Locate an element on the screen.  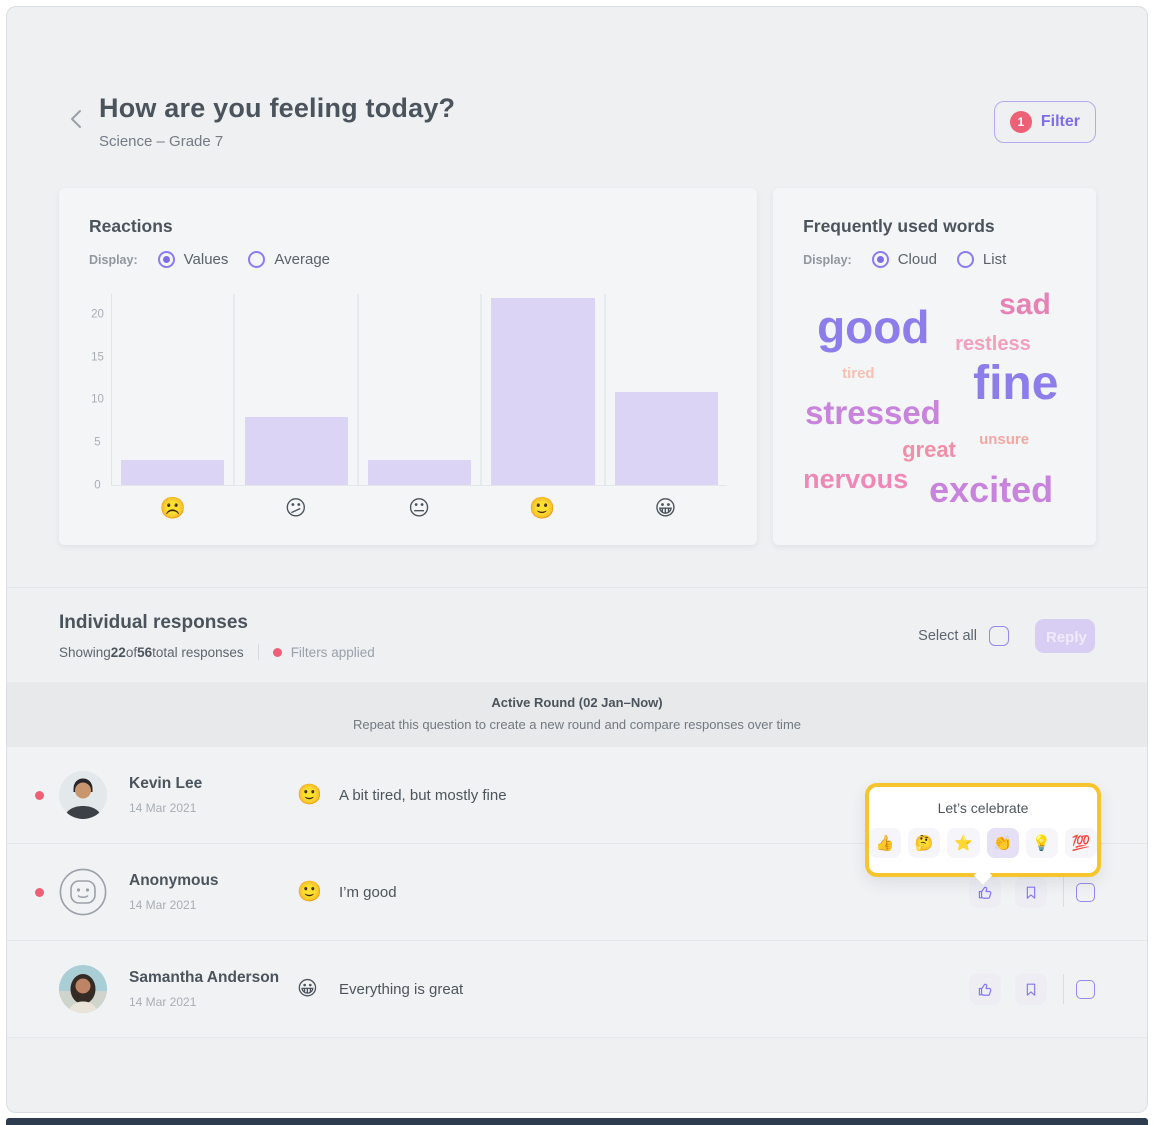
reactions-bar-chart: 20 15 10 5 0 is located at coordinates (408, 392).